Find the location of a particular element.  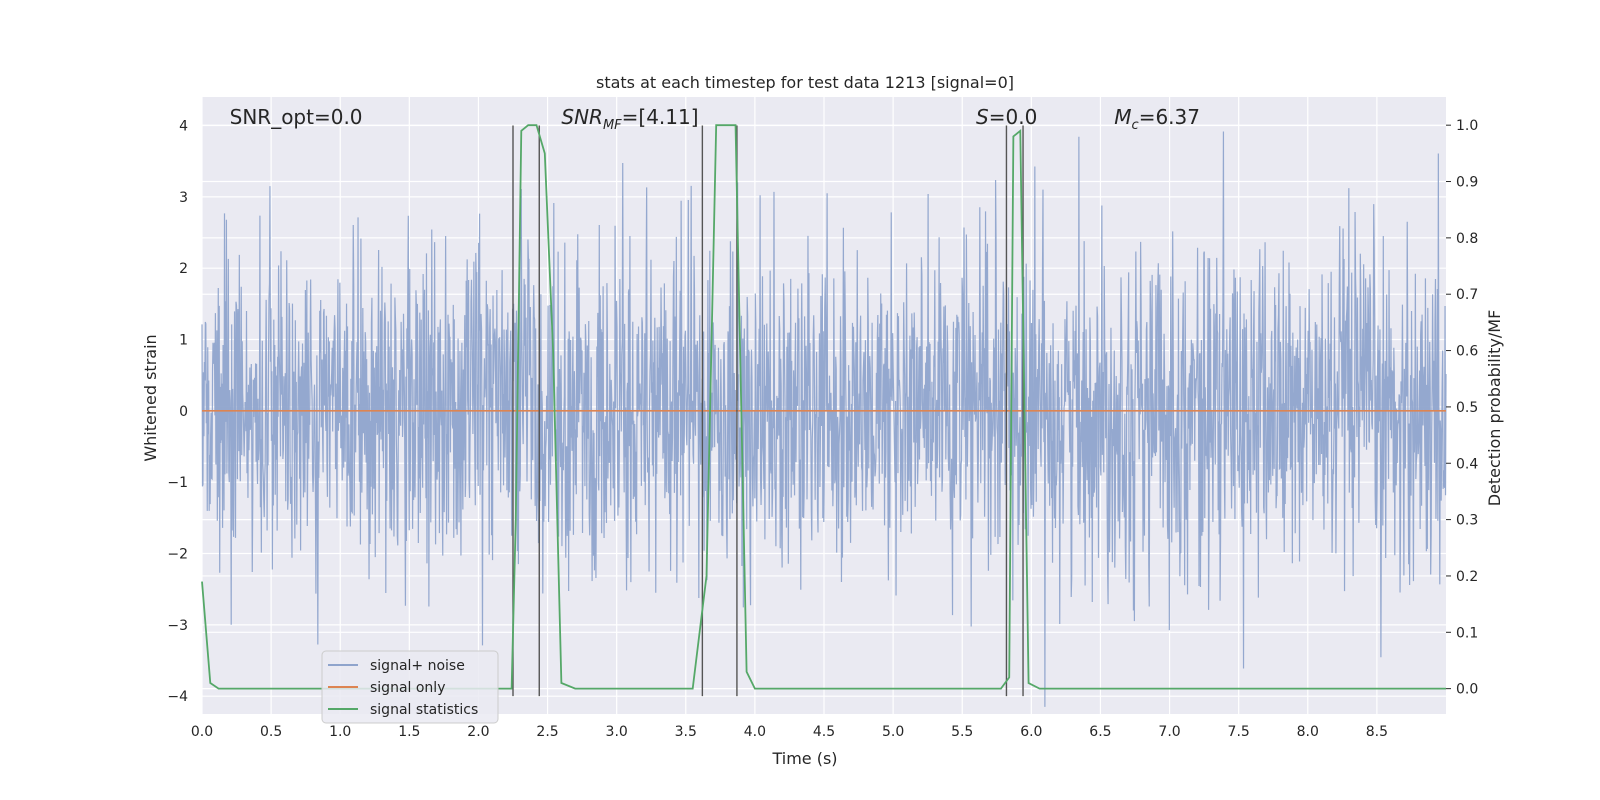

x-tick-label: 7.0 is located at coordinates (1169, 732).